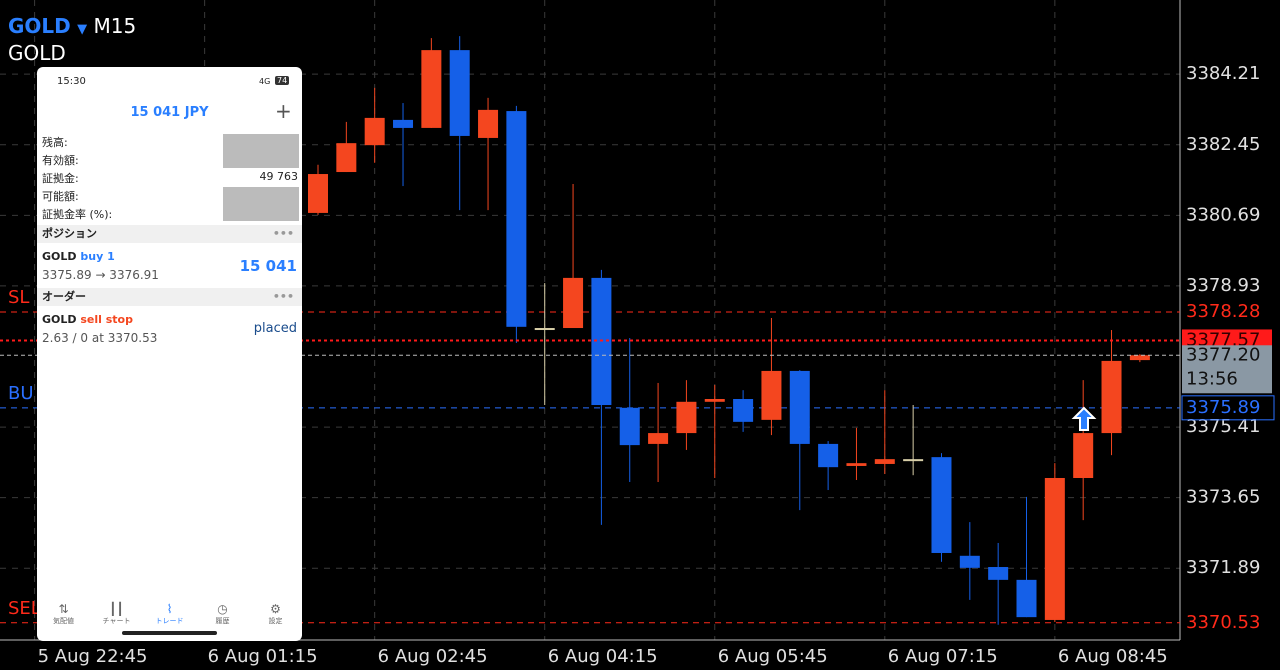  Describe the element at coordinates (169, 613) in the screenshot. I see `tab: ⌇ トレード` at that location.